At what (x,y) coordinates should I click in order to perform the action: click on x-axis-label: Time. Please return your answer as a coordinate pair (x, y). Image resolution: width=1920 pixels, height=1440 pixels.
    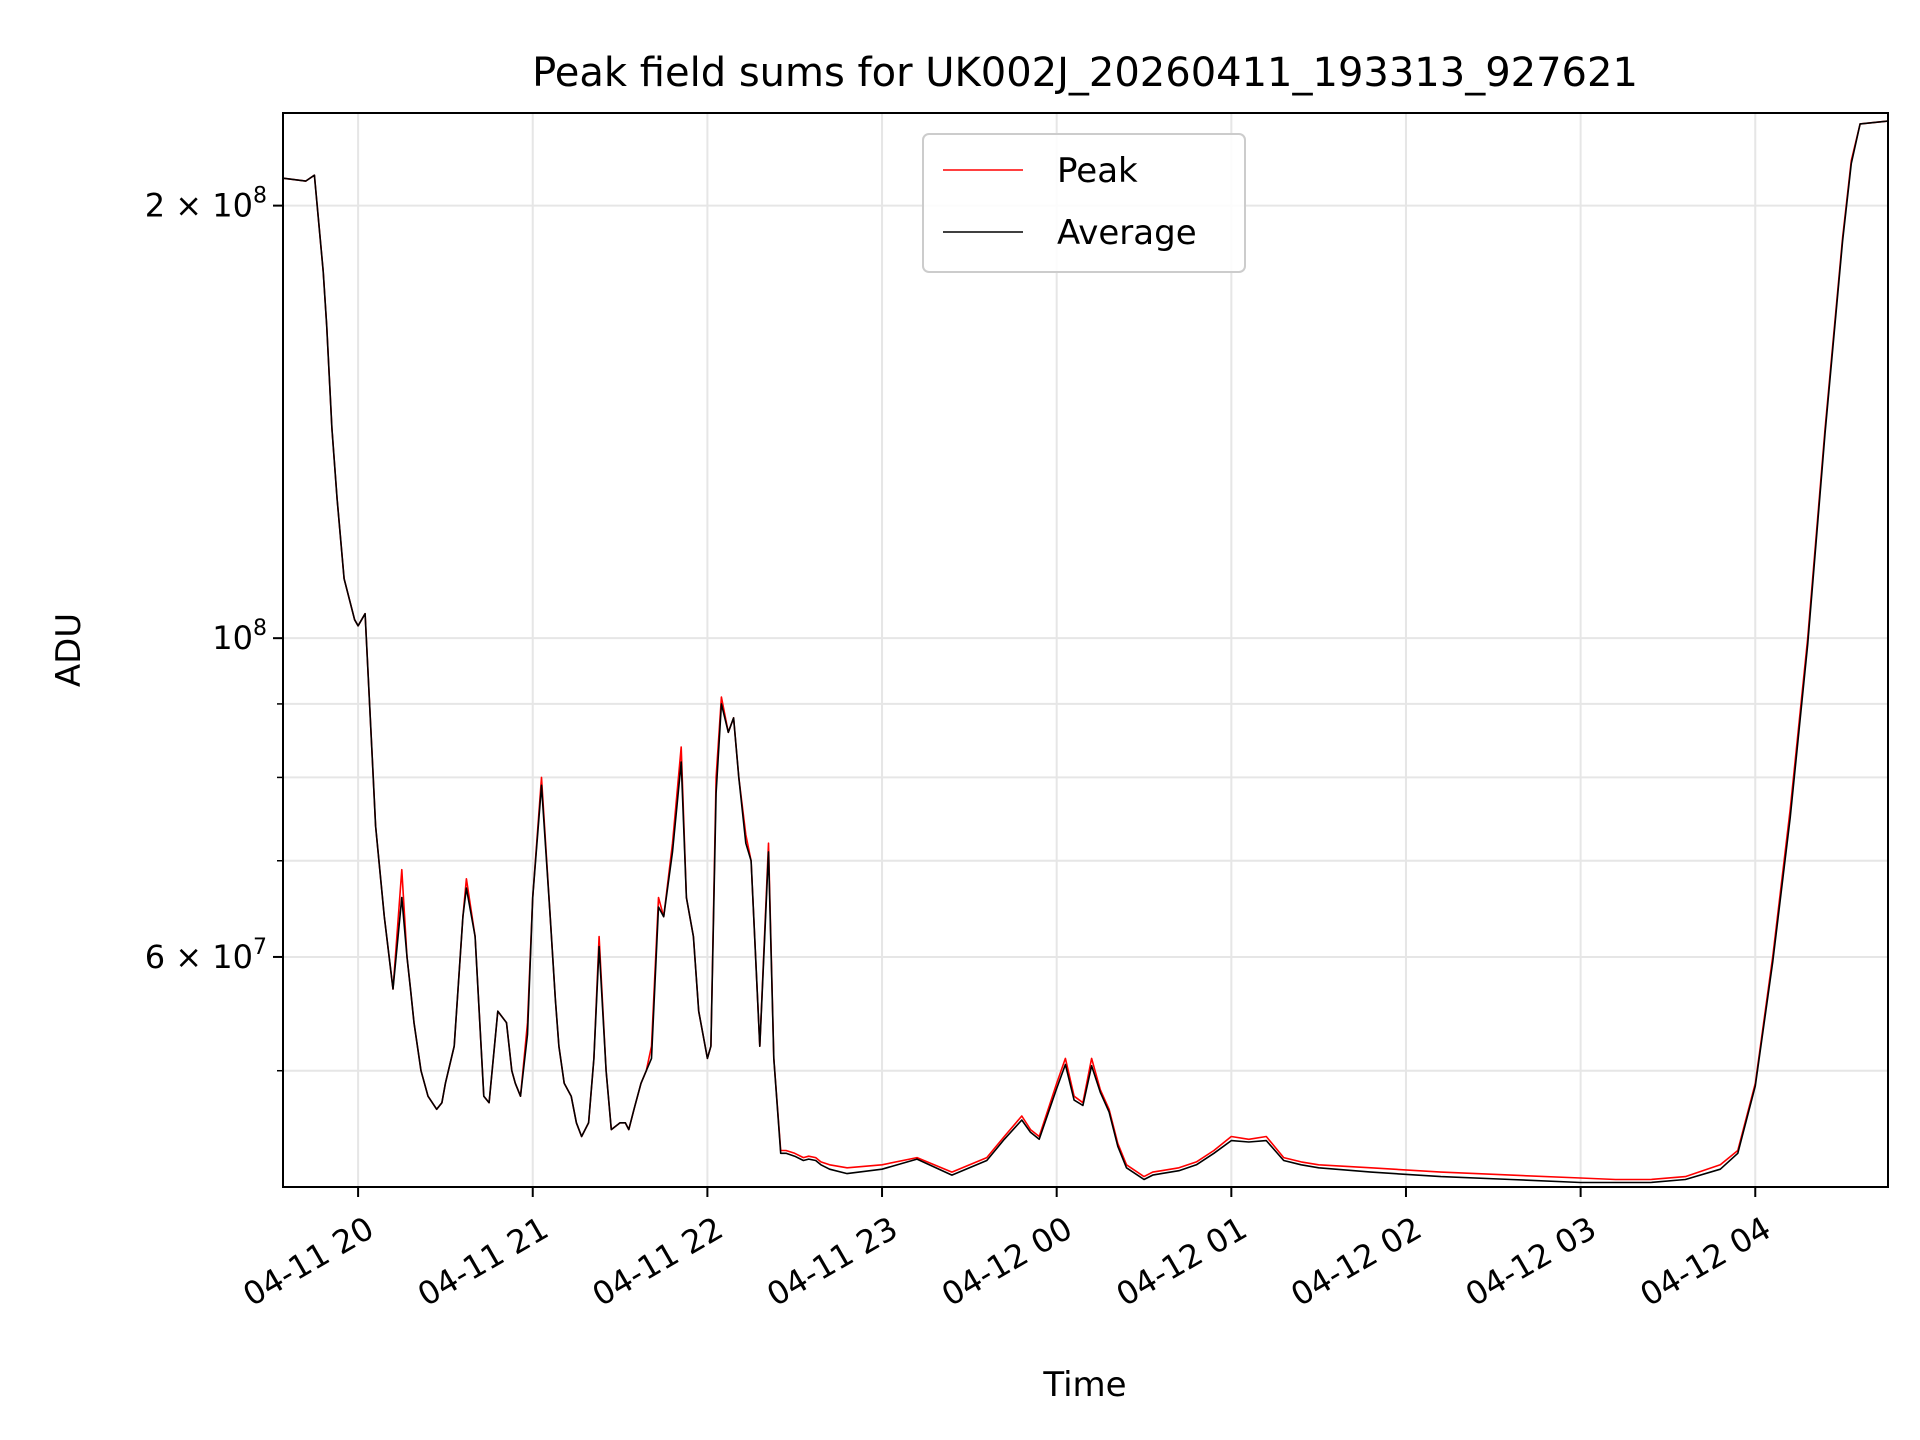
    Looking at the image, I should click on (1084, 1385).